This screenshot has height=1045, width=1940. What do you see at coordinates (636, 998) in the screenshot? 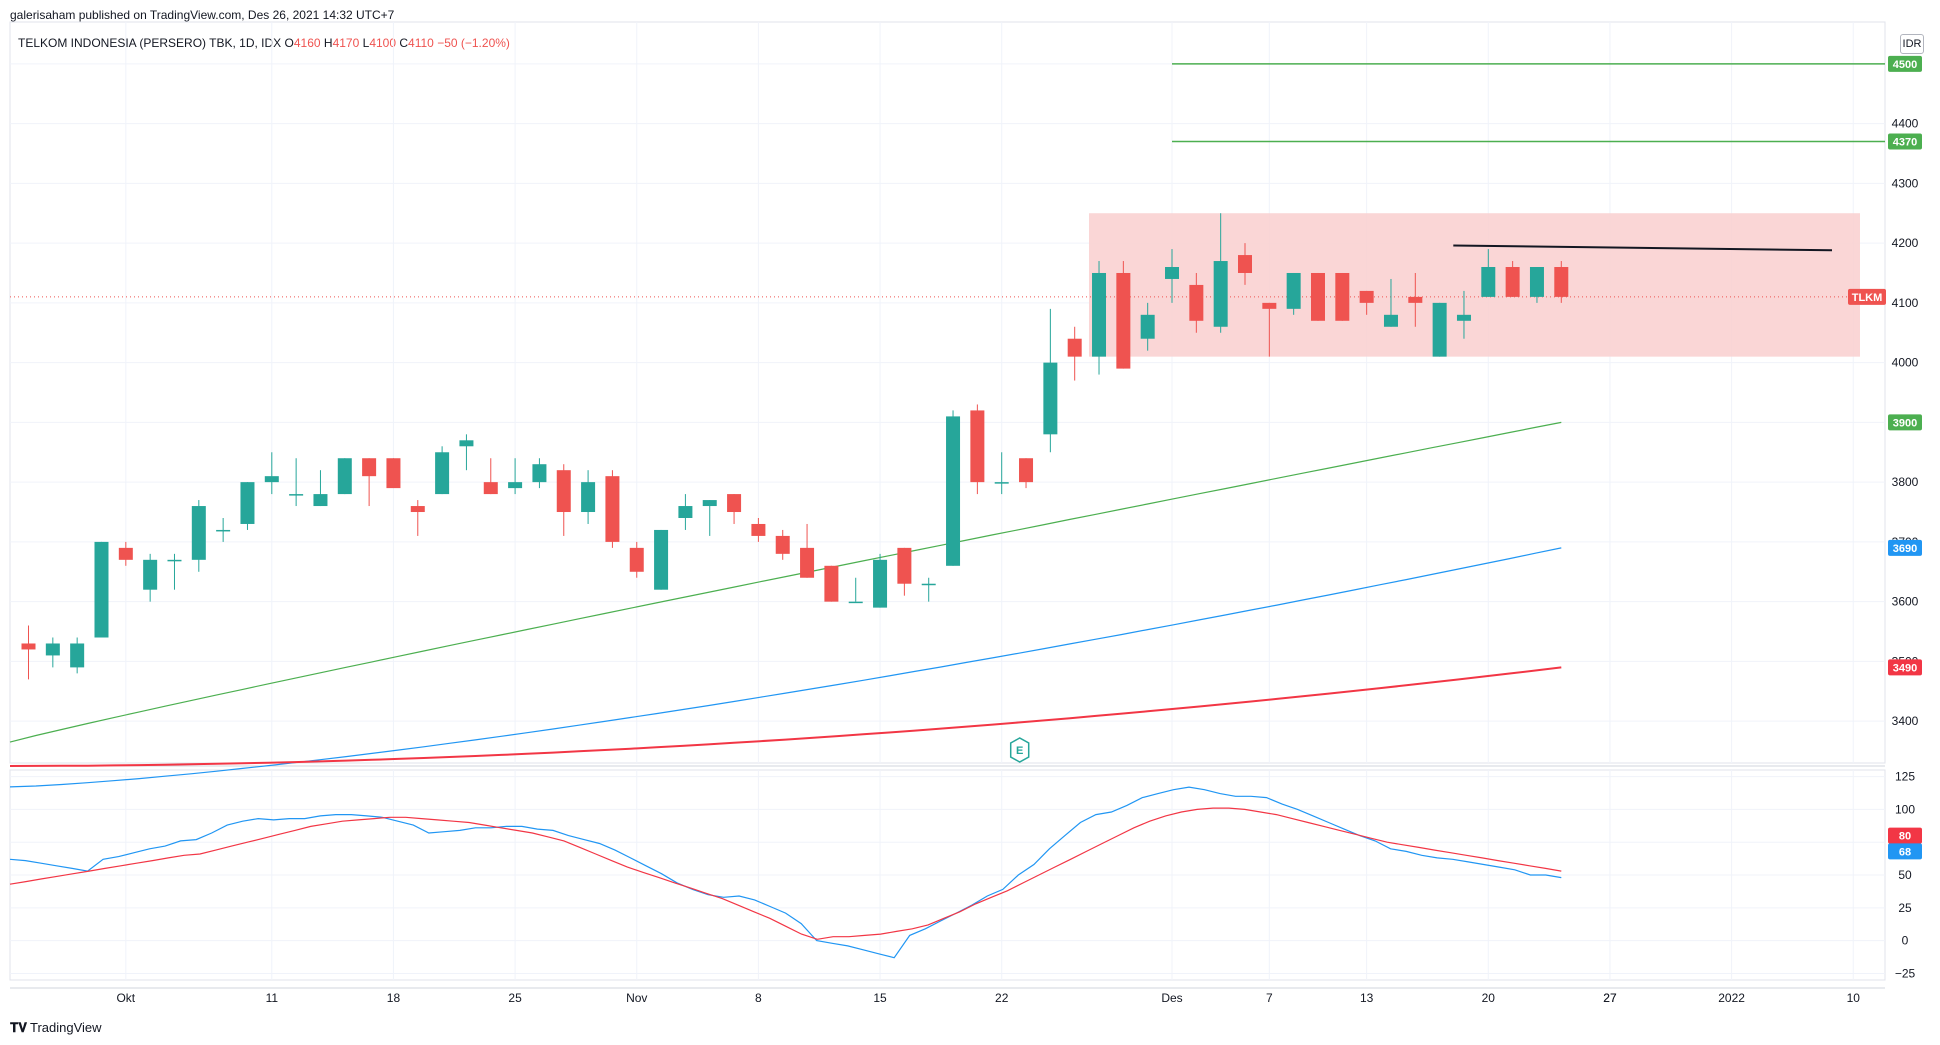
I see `time-tick-label: Nov` at bounding box center [636, 998].